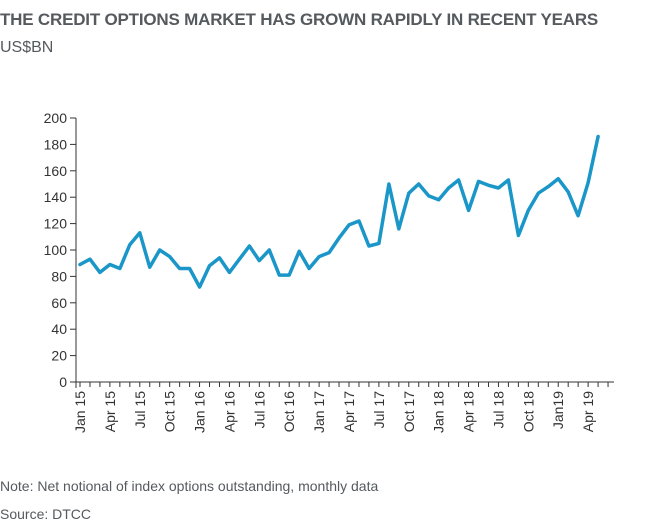  Describe the element at coordinates (27, 47) in the screenshot. I see `chart-subtitle: US$BN` at that location.